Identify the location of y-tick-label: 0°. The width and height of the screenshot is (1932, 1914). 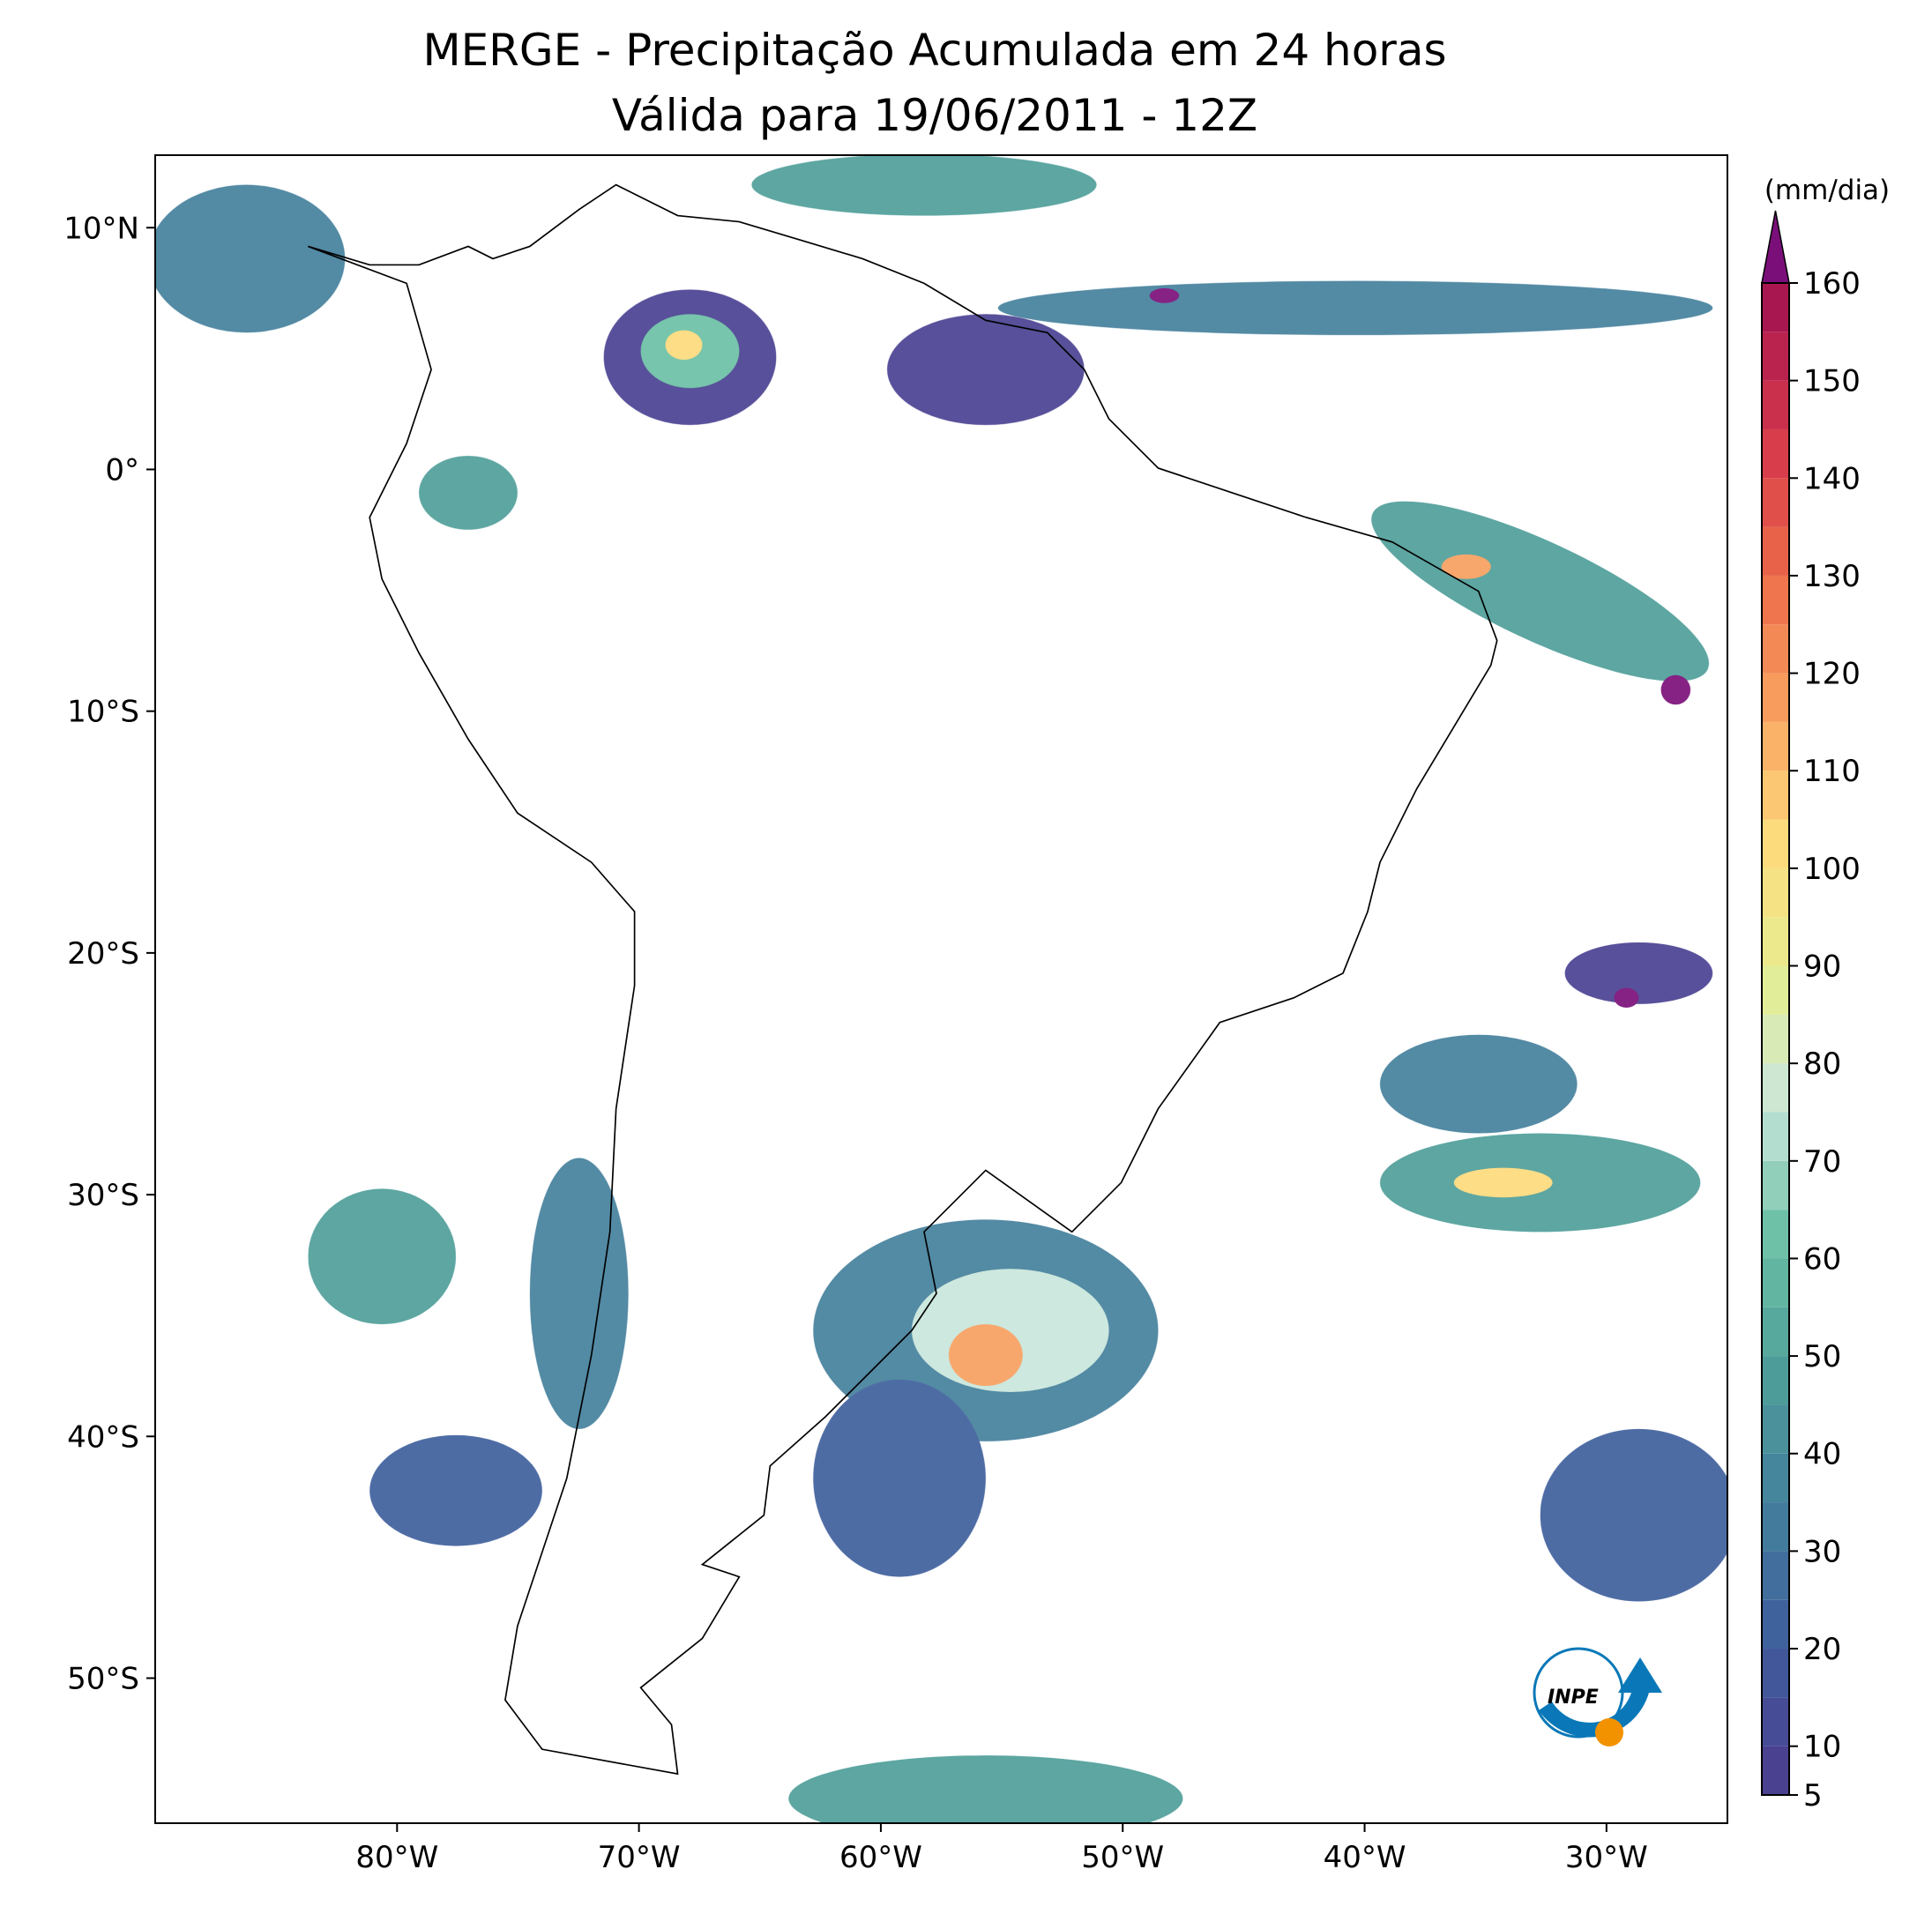
(122, 470).